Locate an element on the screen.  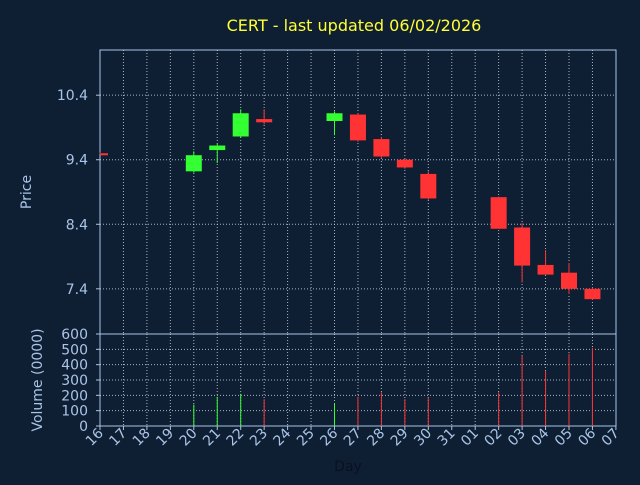
x-tick-label: 23 is located at coordinates (259, 438).